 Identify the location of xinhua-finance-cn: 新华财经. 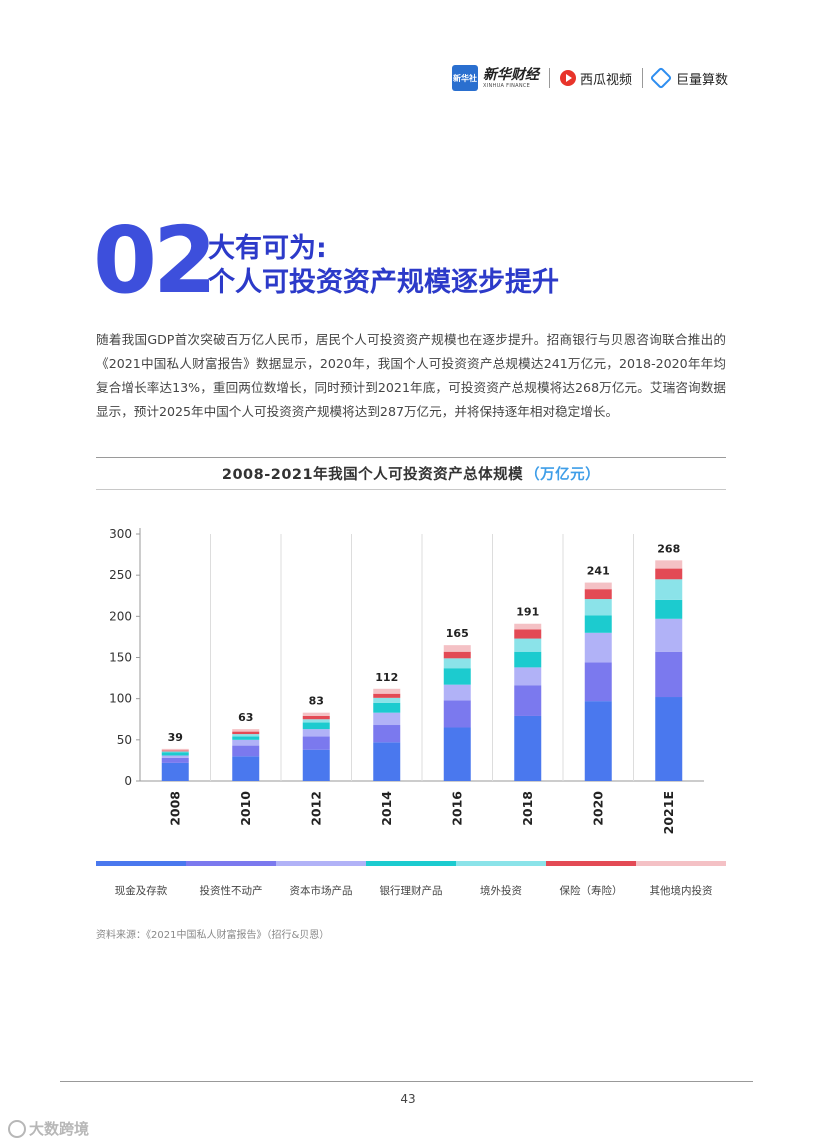
(510, 74).